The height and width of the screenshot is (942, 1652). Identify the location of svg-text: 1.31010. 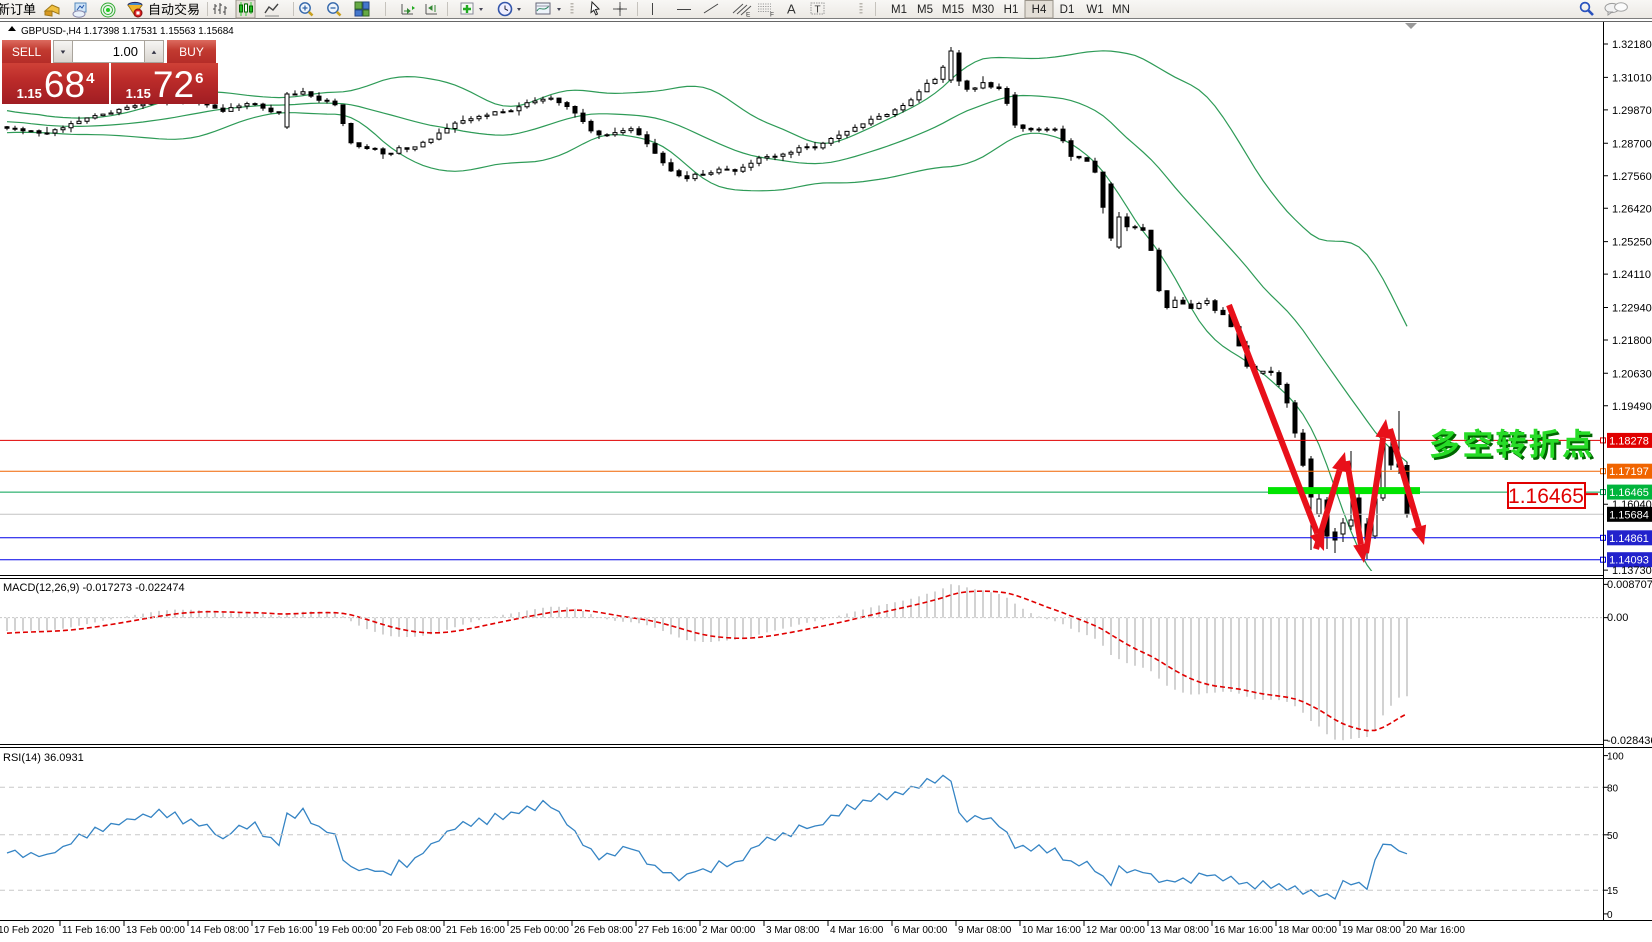
(1632, 78).